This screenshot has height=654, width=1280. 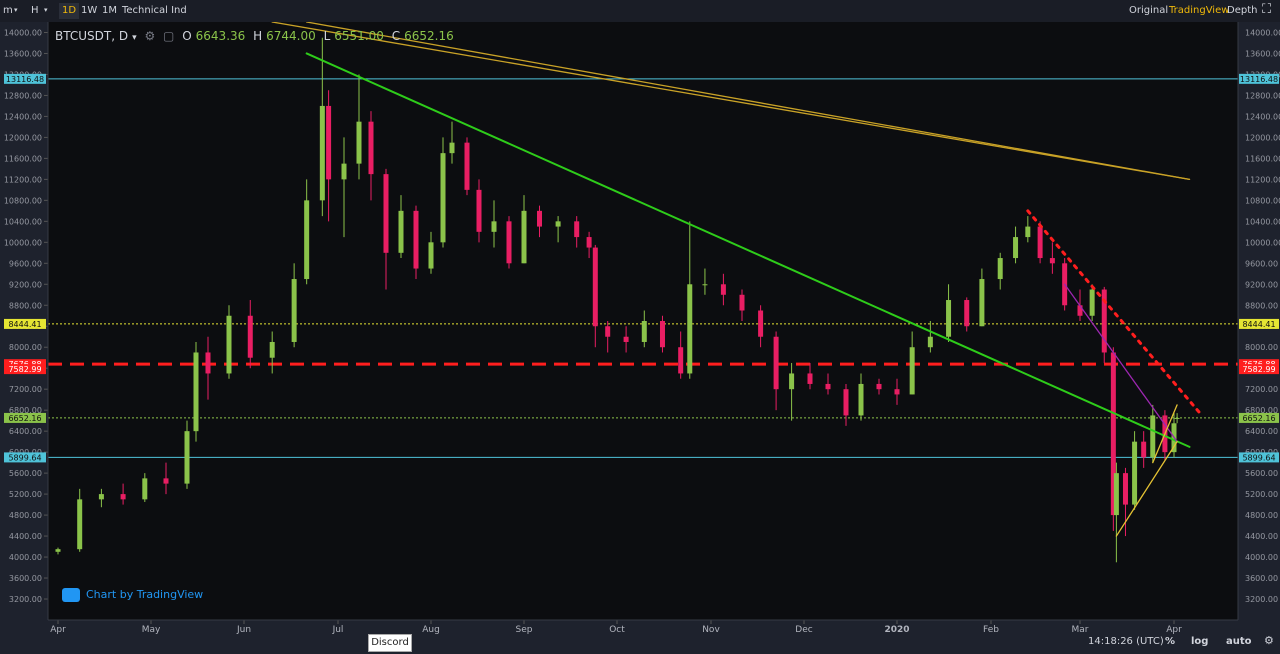 I want to click on y-tick-label-left: 3600.00, so click(x=25, y=578).